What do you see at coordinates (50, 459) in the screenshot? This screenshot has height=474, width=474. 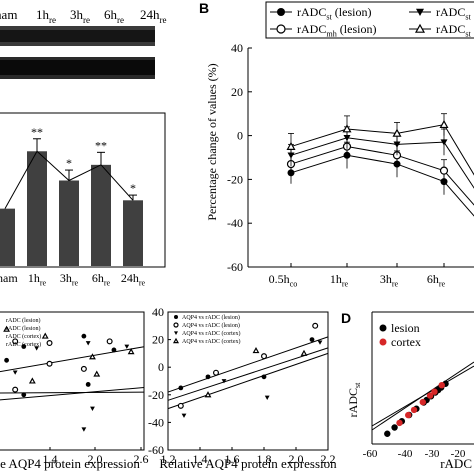 I see `x-tick-label: 1.4` at bounding box center [50, 459].